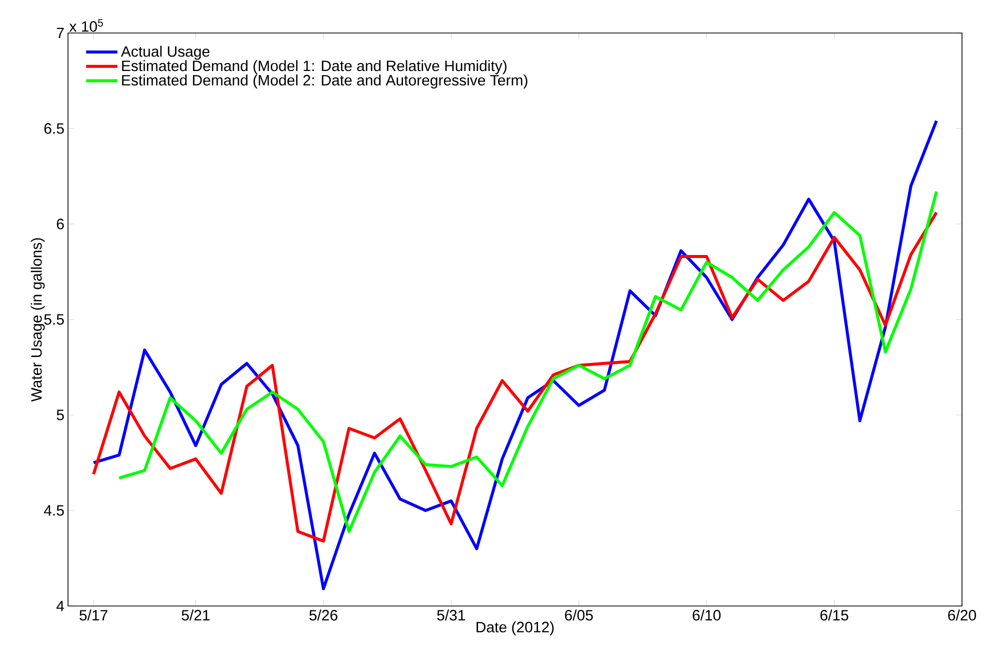  What do you see at coordinates (325, 81) in the screenshot?
I see `legend-label: Estimated Demand (Model 2: Date and Autoregressive Term)` at bounding box center [325, 81].